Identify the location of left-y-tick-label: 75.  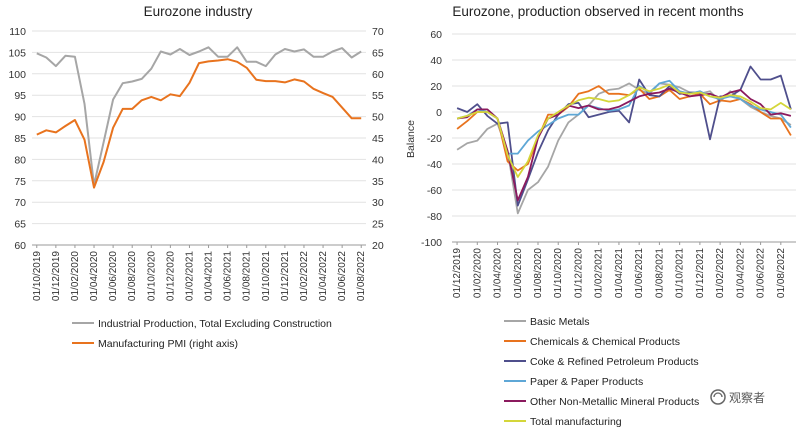
(20, 182).